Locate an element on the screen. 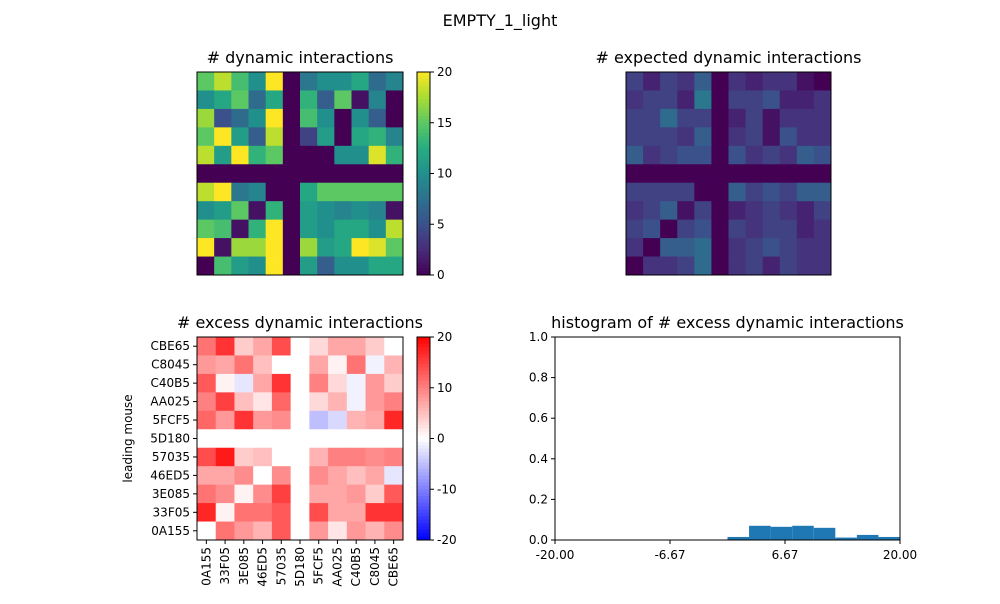 The height and width of the screenshot is (604, 1000). colorbar-tick-label: 15 is located at coordinates (444, 123).